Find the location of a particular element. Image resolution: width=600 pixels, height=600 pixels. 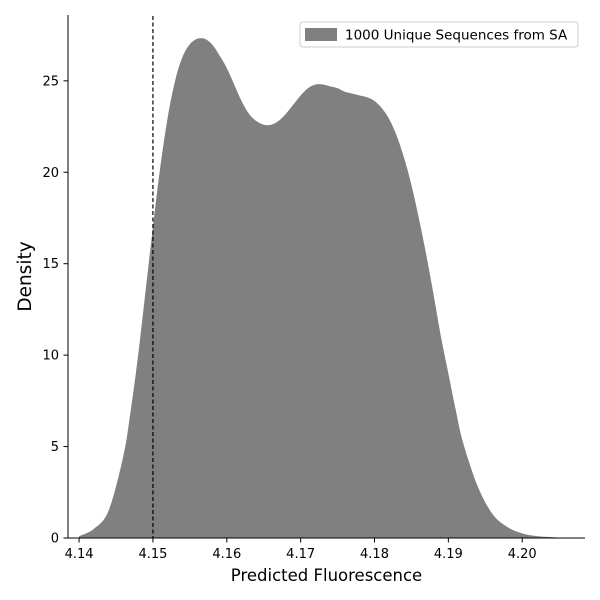

y-tick-label: 20 is located at coordinates (50, 173).